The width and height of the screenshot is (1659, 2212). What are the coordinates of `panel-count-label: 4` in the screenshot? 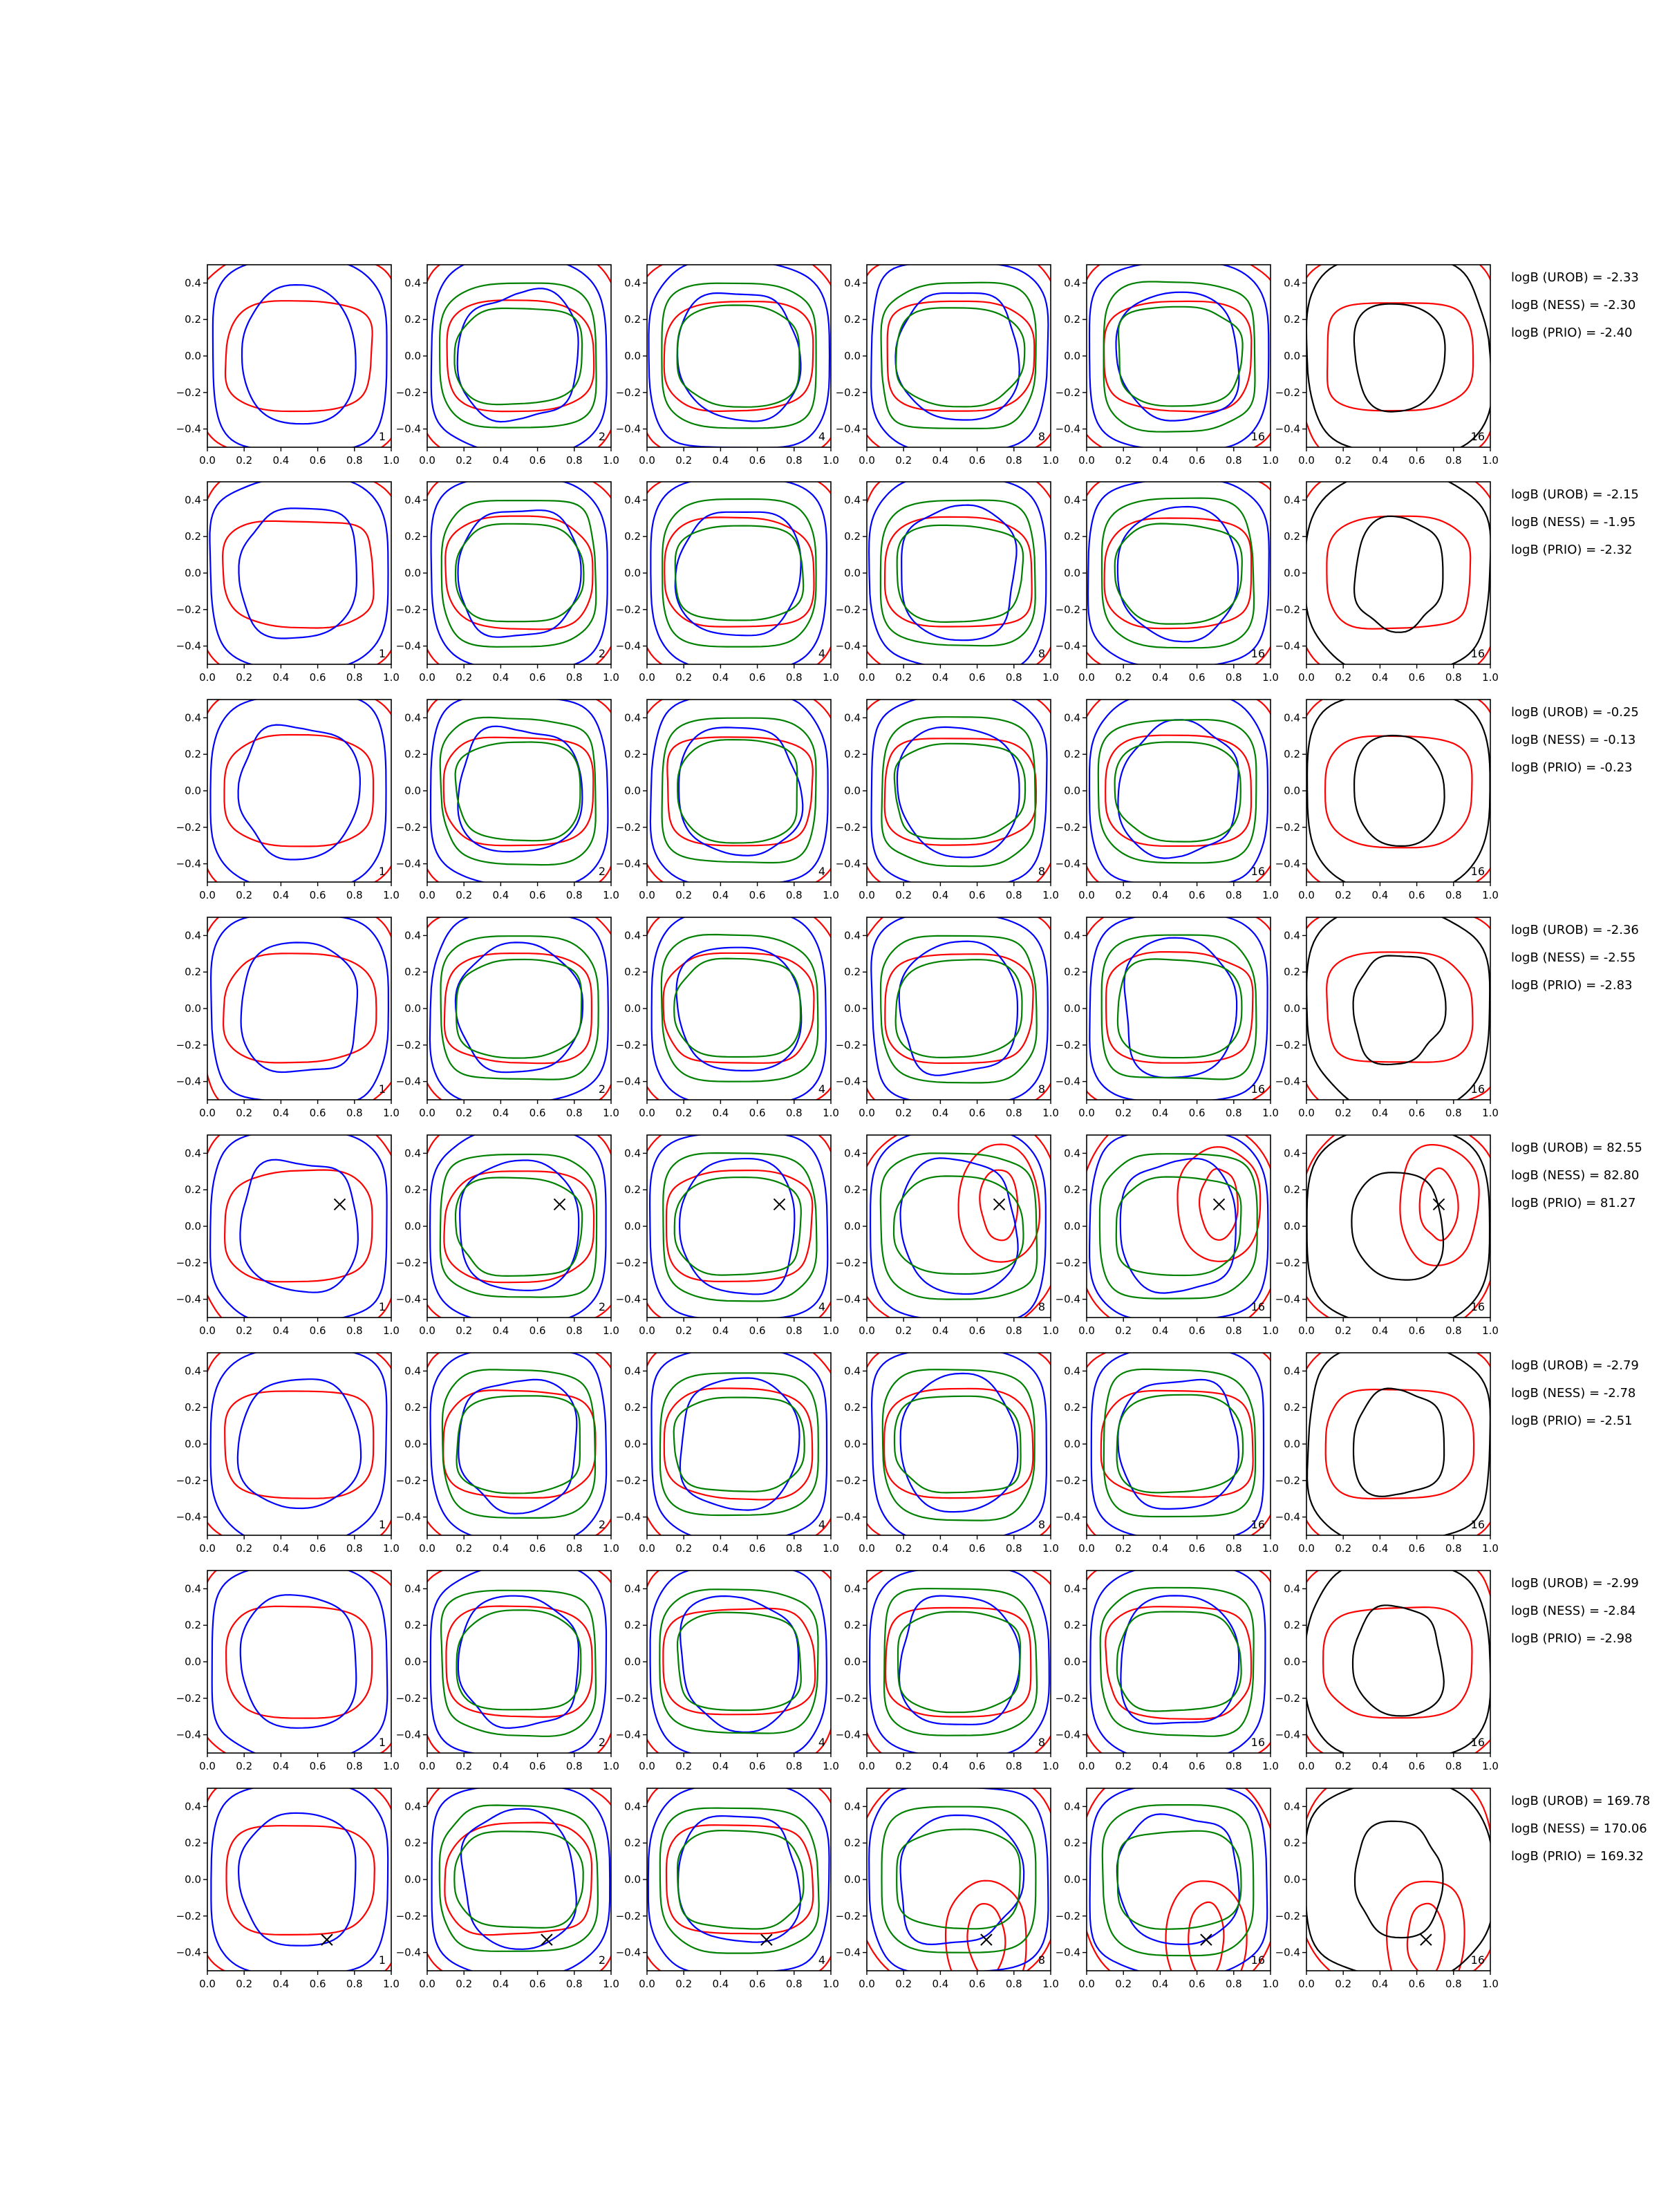 It's located at (821, 1306).